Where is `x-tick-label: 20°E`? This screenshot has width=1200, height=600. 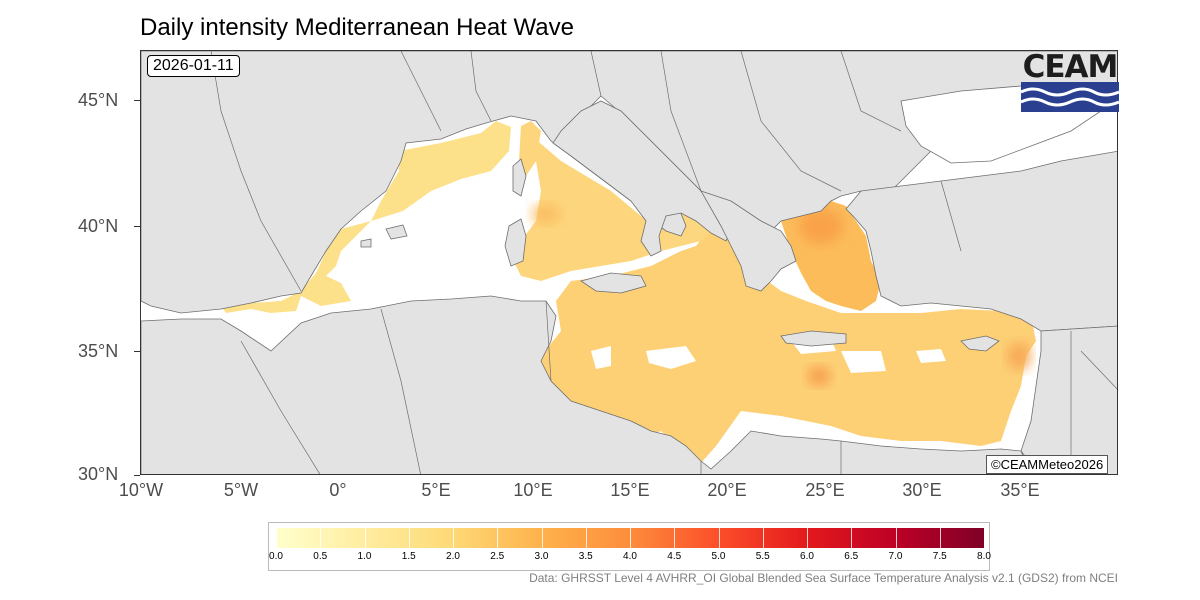 x-tick-label: 20°E is located at coordinates (727, 490).